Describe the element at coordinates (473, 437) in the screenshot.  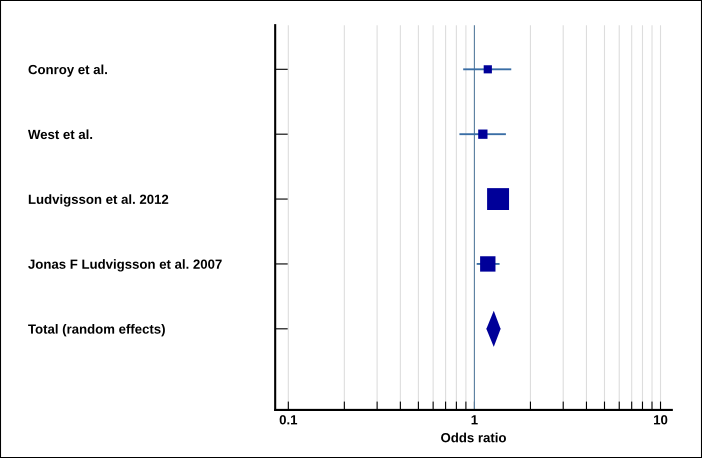
I see `x-axis-title: Odds ratio` at that location.